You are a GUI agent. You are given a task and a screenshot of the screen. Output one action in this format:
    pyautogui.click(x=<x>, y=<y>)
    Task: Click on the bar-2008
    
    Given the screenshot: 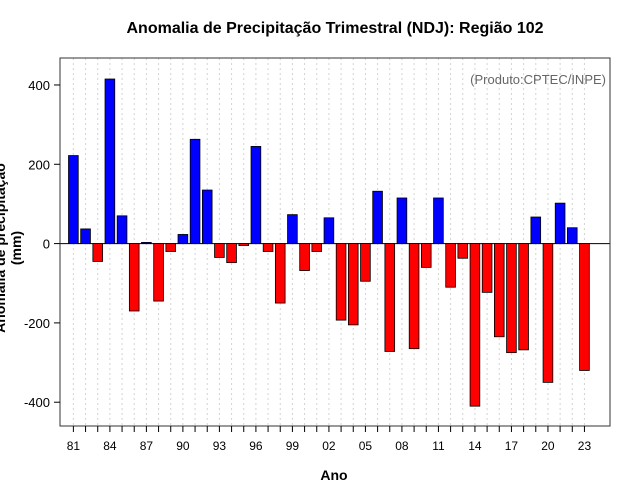 What is the action you would take?
    pyautogui.click(x=402, y=220)
    